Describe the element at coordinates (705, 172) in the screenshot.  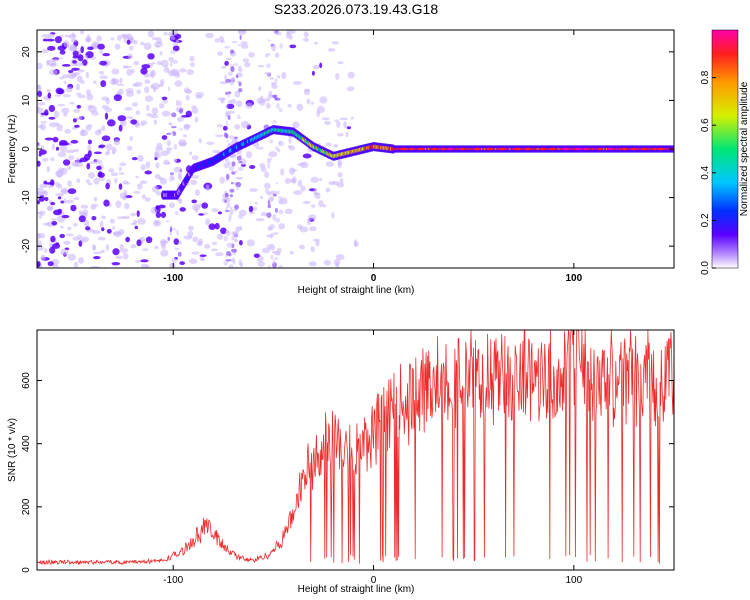
I see `colorbar-tick-label: 0.4` at that location.